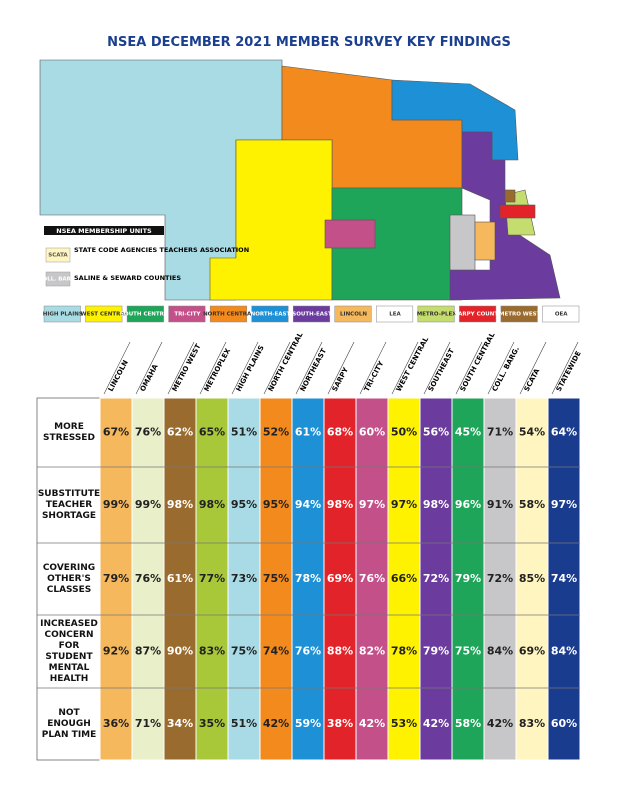  What do you see at coordinates (63, 315) in the screenshot?
I see `unit-label: HIGH PLAINS` at bounding box center [63, 315].